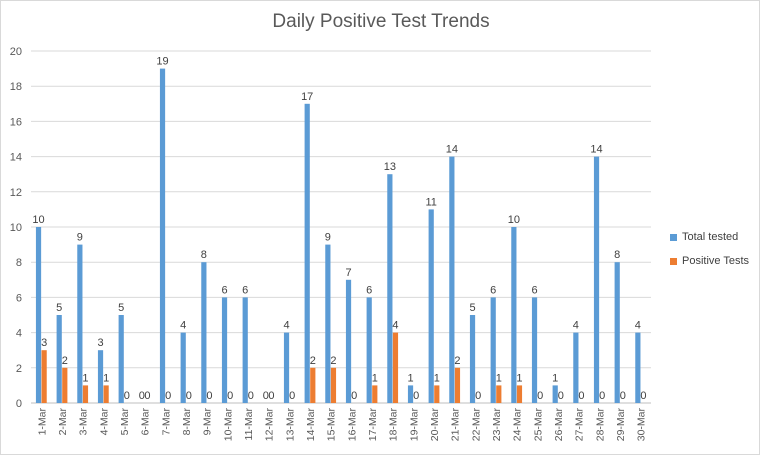  I want to click on data-label-total-tested: 17, so click(307, 97).